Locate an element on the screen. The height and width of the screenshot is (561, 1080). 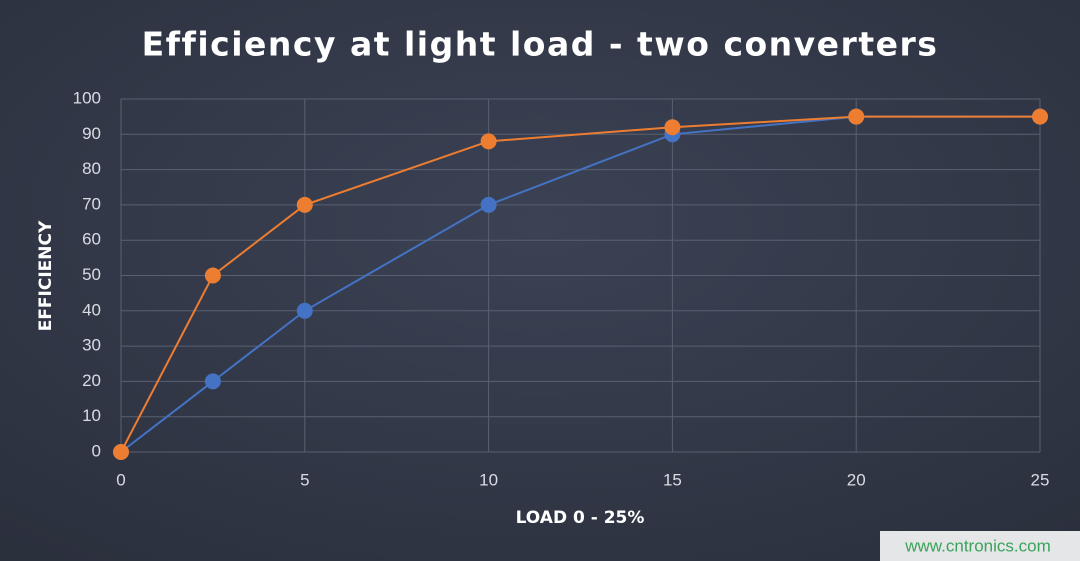
x-tick-label: 5 is located at coordinates (304, 479).